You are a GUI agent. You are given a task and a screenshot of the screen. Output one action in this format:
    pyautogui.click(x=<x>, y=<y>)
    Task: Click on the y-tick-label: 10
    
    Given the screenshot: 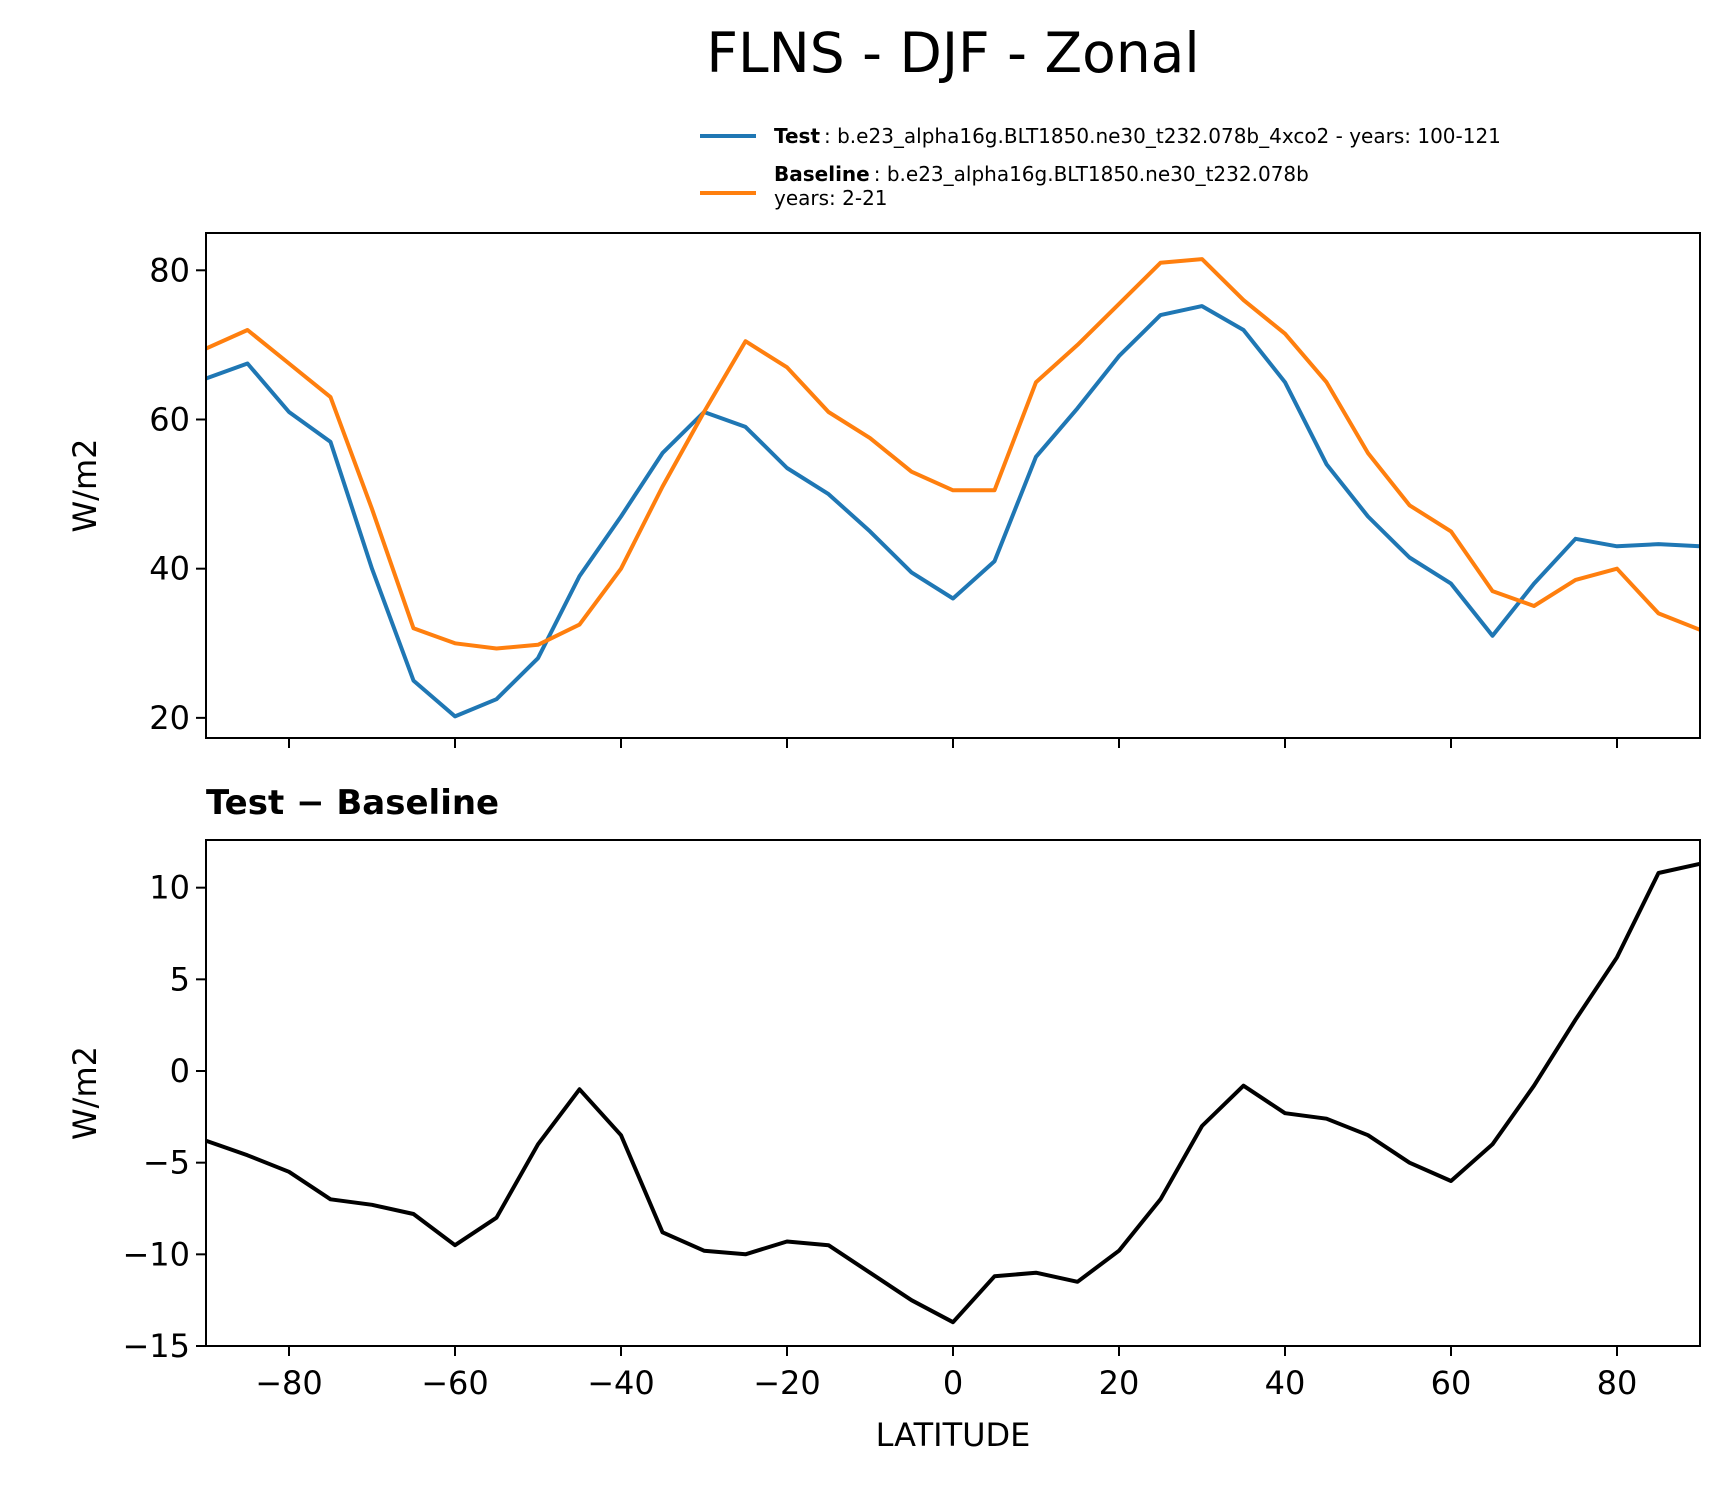 What is the action you would take?
    pyautogui.click(x=169, y=888)
    